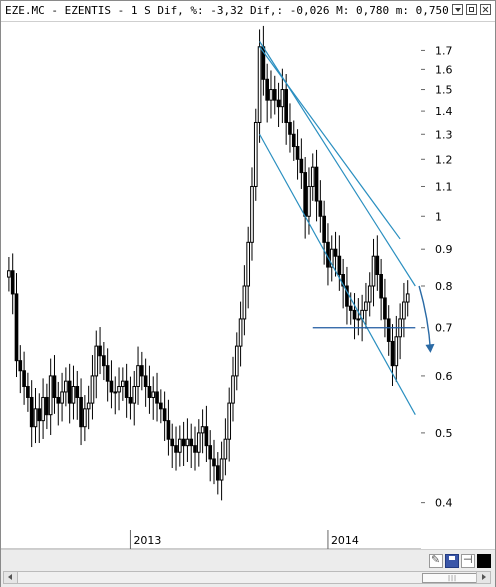 This screenshot has height=587, width=496. What do you see at coordinates (452, 578) in the screenshot?
I see `scroll-thumb: |||` at bounding box center [452, 578].